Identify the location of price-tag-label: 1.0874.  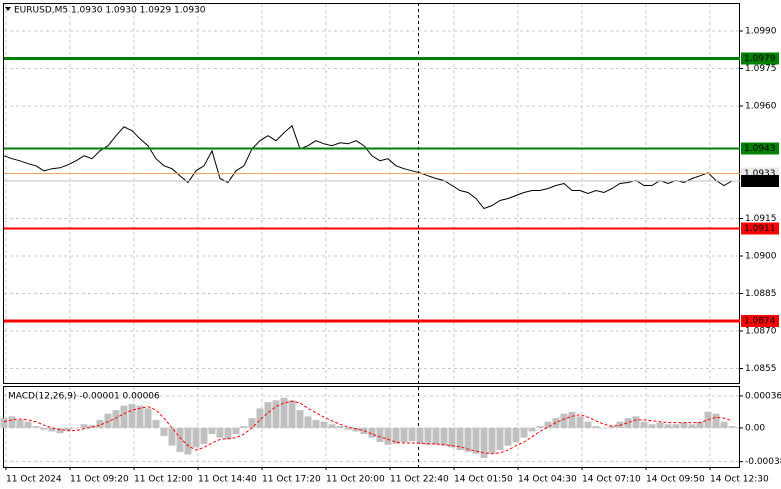
(760, 322).